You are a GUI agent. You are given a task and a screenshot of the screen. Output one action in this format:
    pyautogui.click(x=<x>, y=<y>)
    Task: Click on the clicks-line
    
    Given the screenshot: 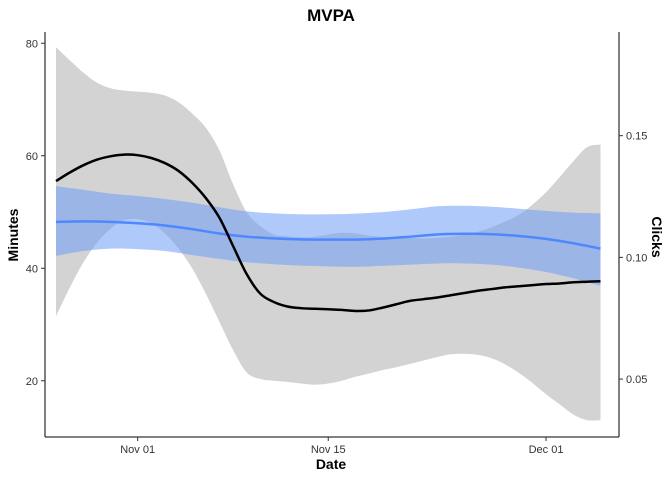 What is the action you would take?
    pyautogui.click(x=328, y=235)
    